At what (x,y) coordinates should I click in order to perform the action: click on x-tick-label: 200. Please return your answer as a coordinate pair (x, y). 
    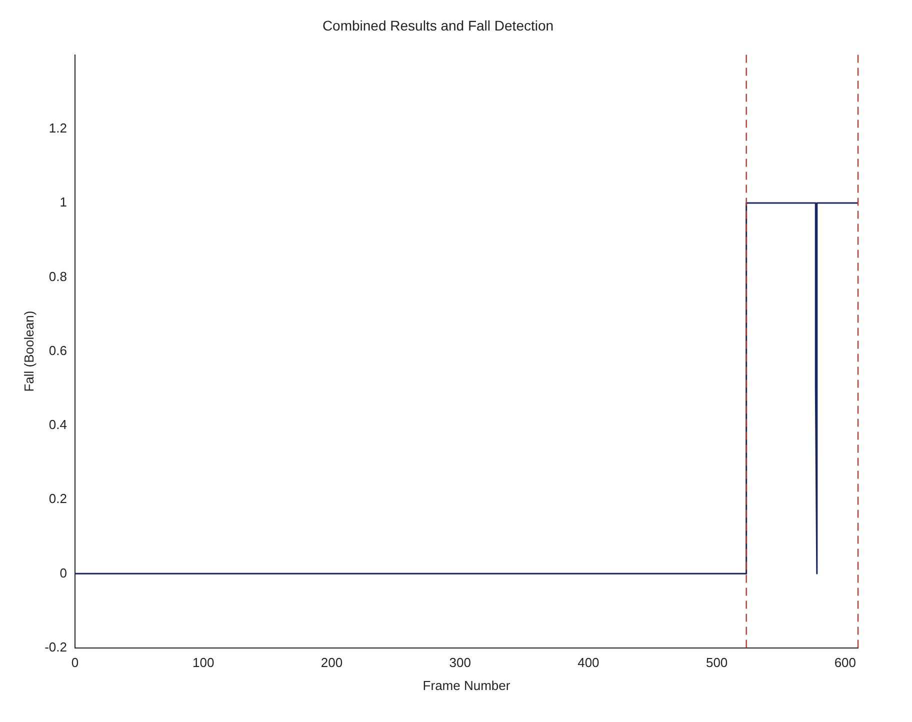
    Looking at the image, I should click on (331, 662).